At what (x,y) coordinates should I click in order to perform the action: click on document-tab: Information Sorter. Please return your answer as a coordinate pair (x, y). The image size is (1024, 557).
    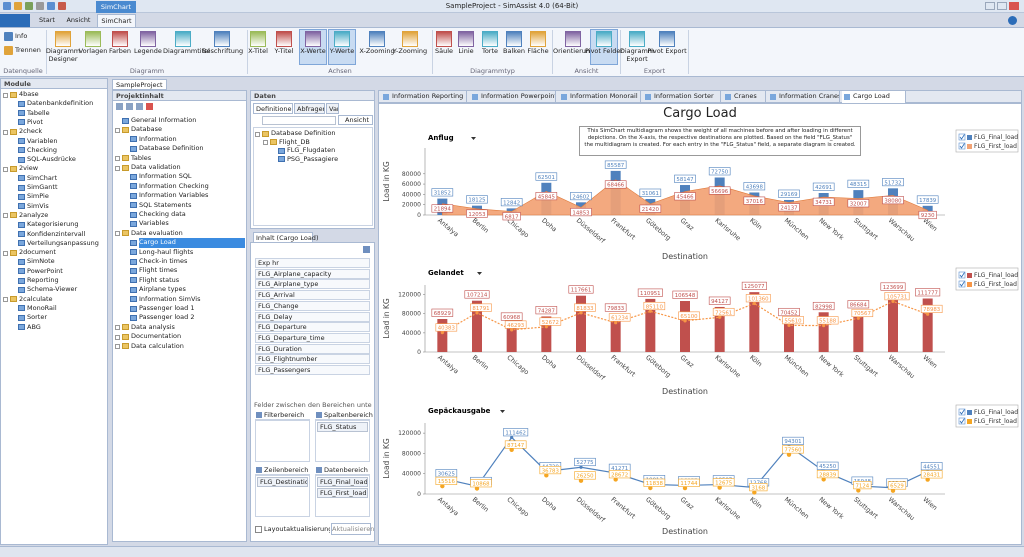
    Looking at the image, I should click on (682, 97).